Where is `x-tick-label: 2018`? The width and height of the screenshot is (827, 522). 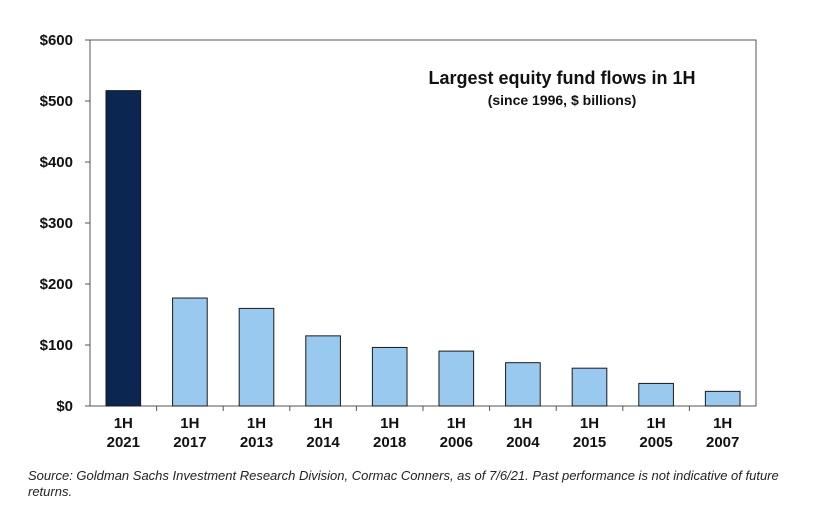
x-tick-label: 2018 is located at coordinates (389, 442).